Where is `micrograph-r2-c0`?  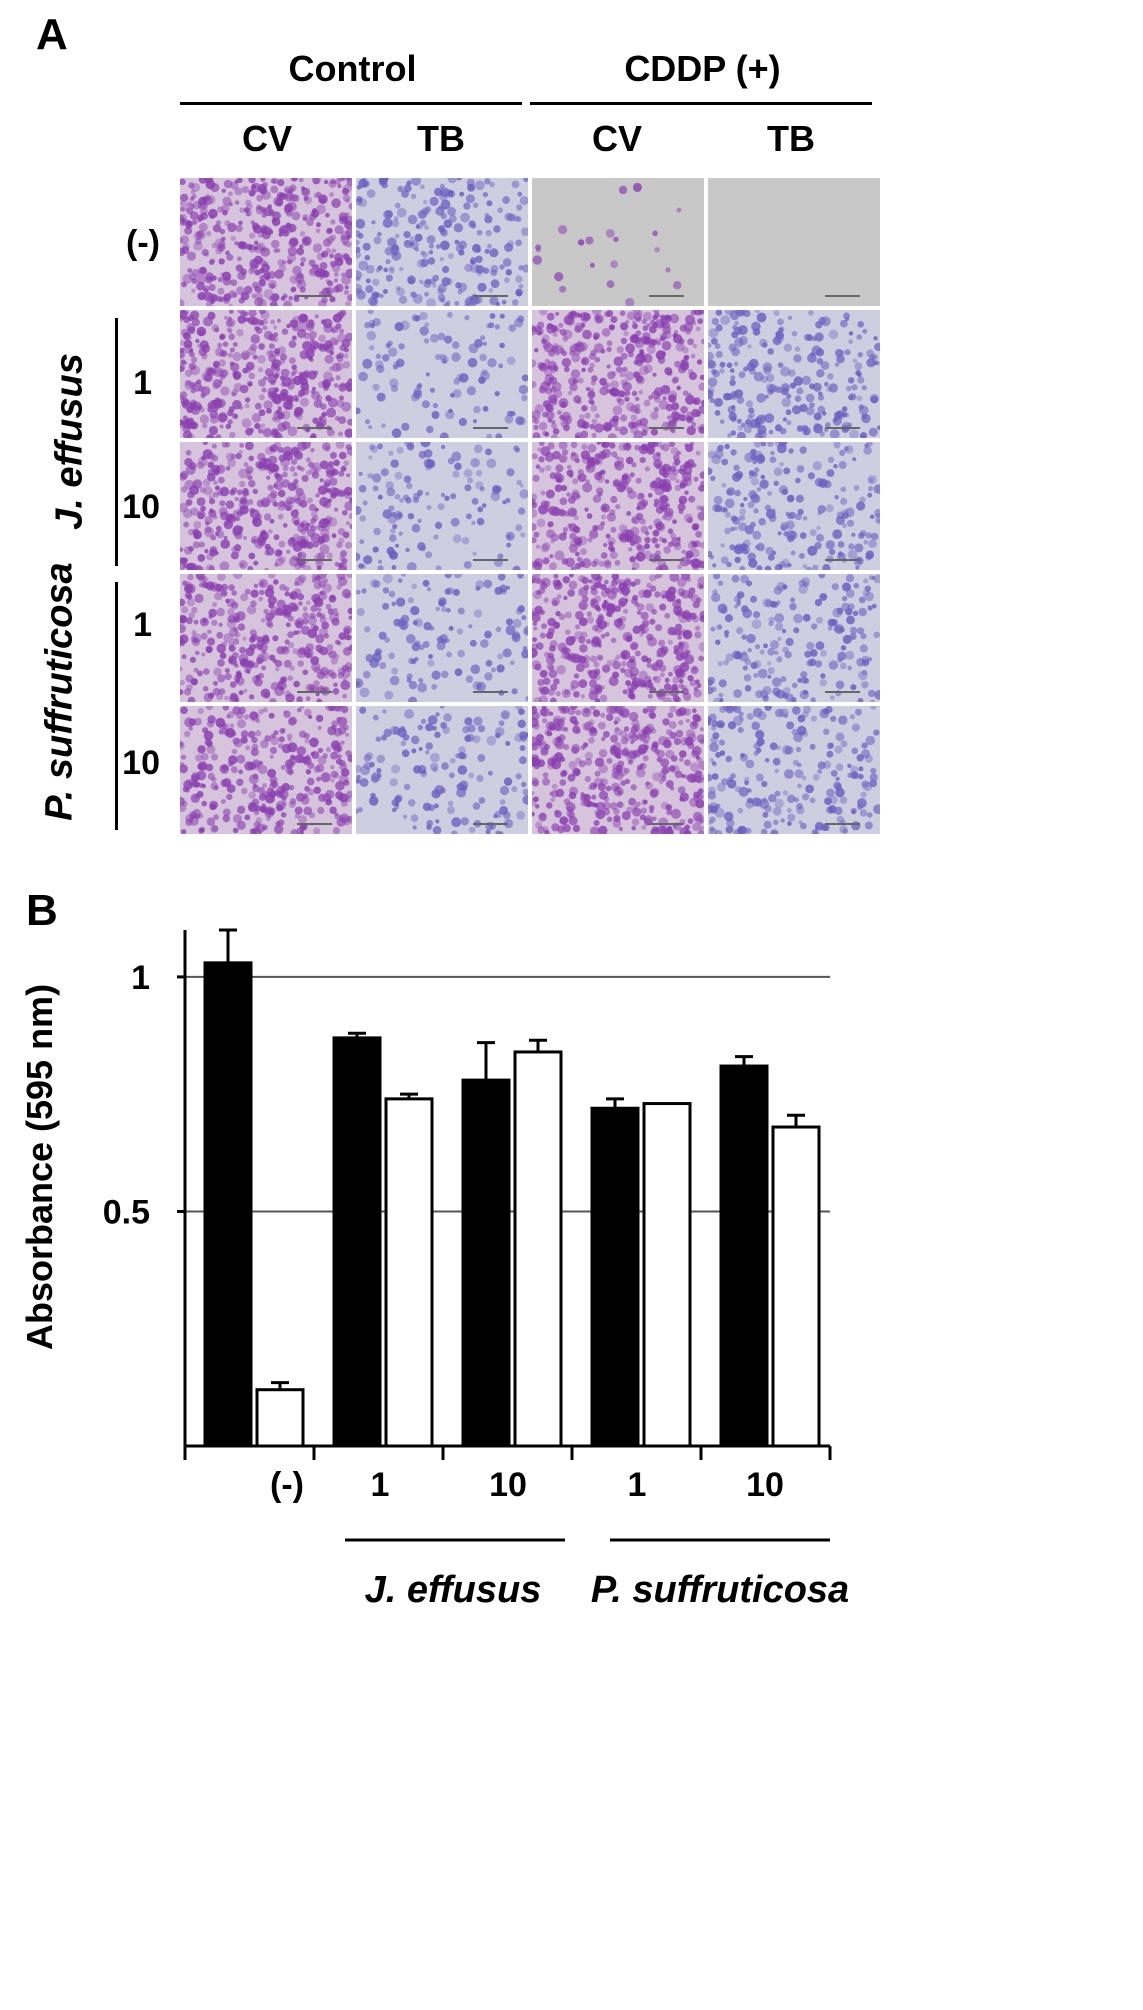 micrograph-r2-c0 is located at coordinates (266, 506).